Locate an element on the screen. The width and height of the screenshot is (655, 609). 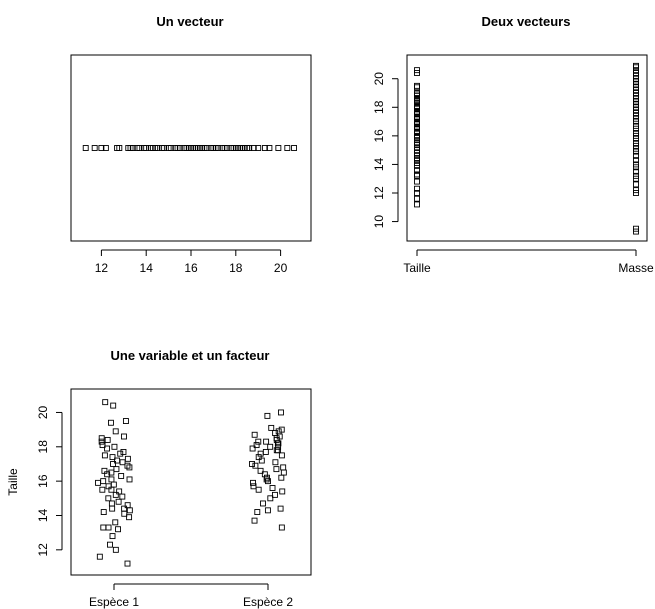
y-tick-label: 14 is located at coordinates (379, 164).